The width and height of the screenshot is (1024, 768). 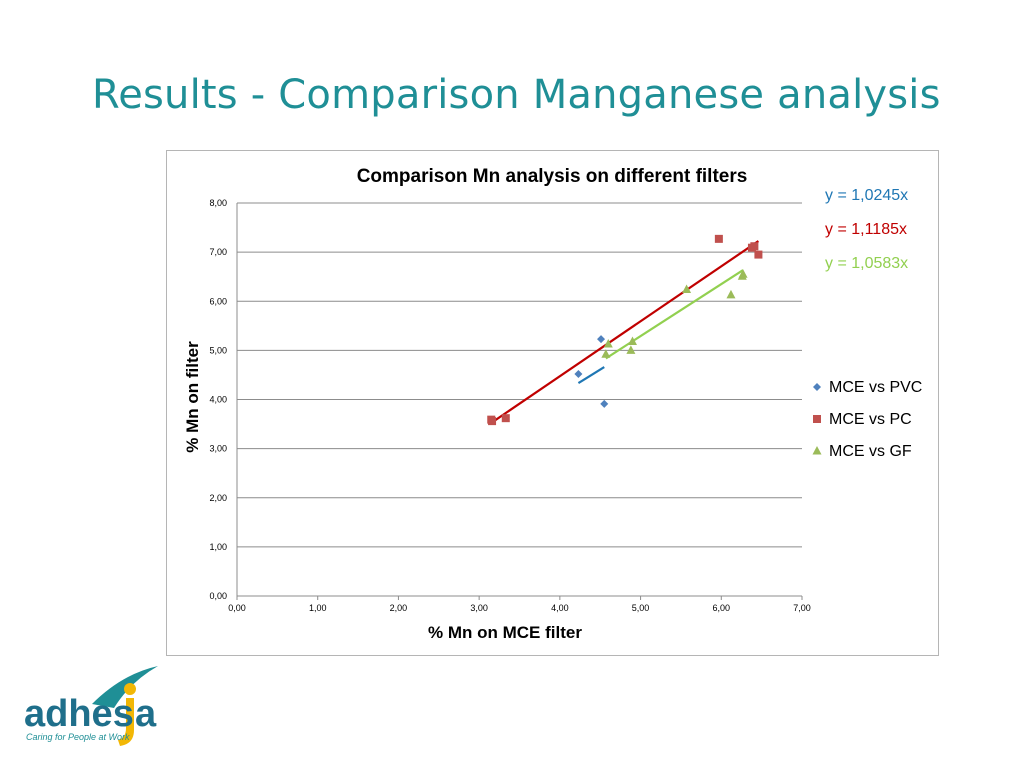 I want to click on point-layer, so click(x=625, y=330).